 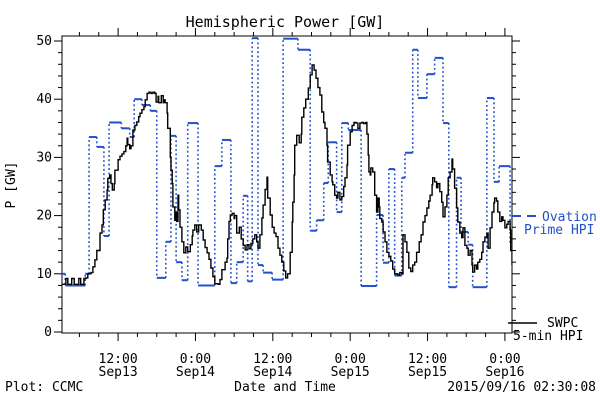 What do you see at coordinates (569, 217) in the screenshot?
I see `legend-ovation-label-line1: Ovation` at bounding box center [569, 217].